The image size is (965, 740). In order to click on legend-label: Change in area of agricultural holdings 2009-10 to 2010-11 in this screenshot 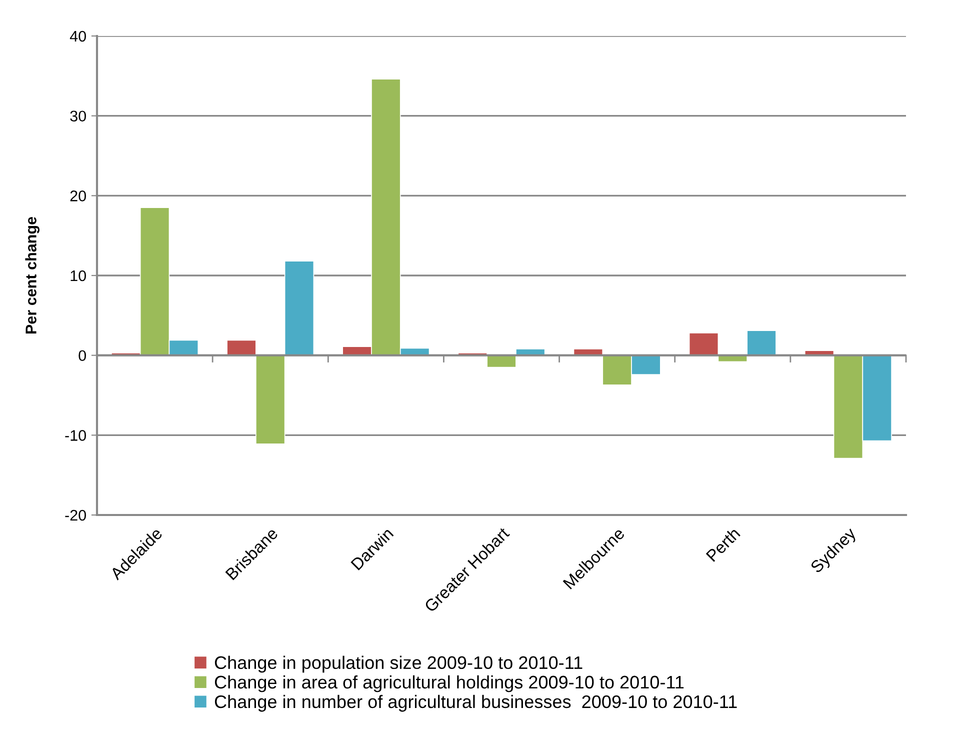, I will do `click(449, 683)`.